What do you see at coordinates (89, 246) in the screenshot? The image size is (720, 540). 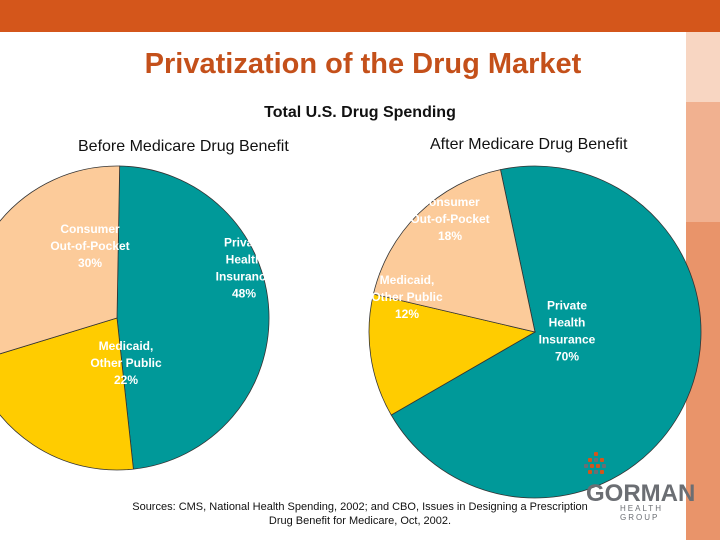 I see `slice-label: Consumer Out-of-Pocket 30%` at bounding box center [89, 246].